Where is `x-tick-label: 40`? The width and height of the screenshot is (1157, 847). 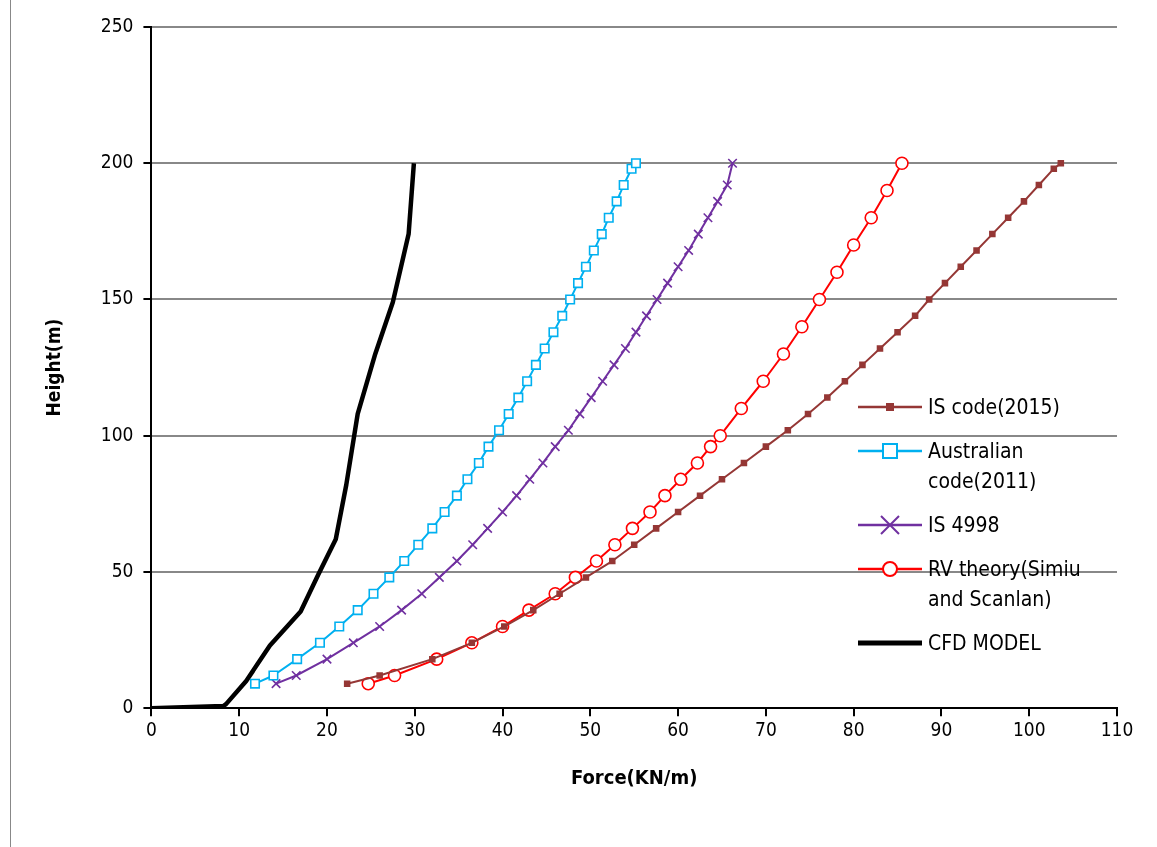 x-tick-label: 40 is located at coordinates (502, 728).